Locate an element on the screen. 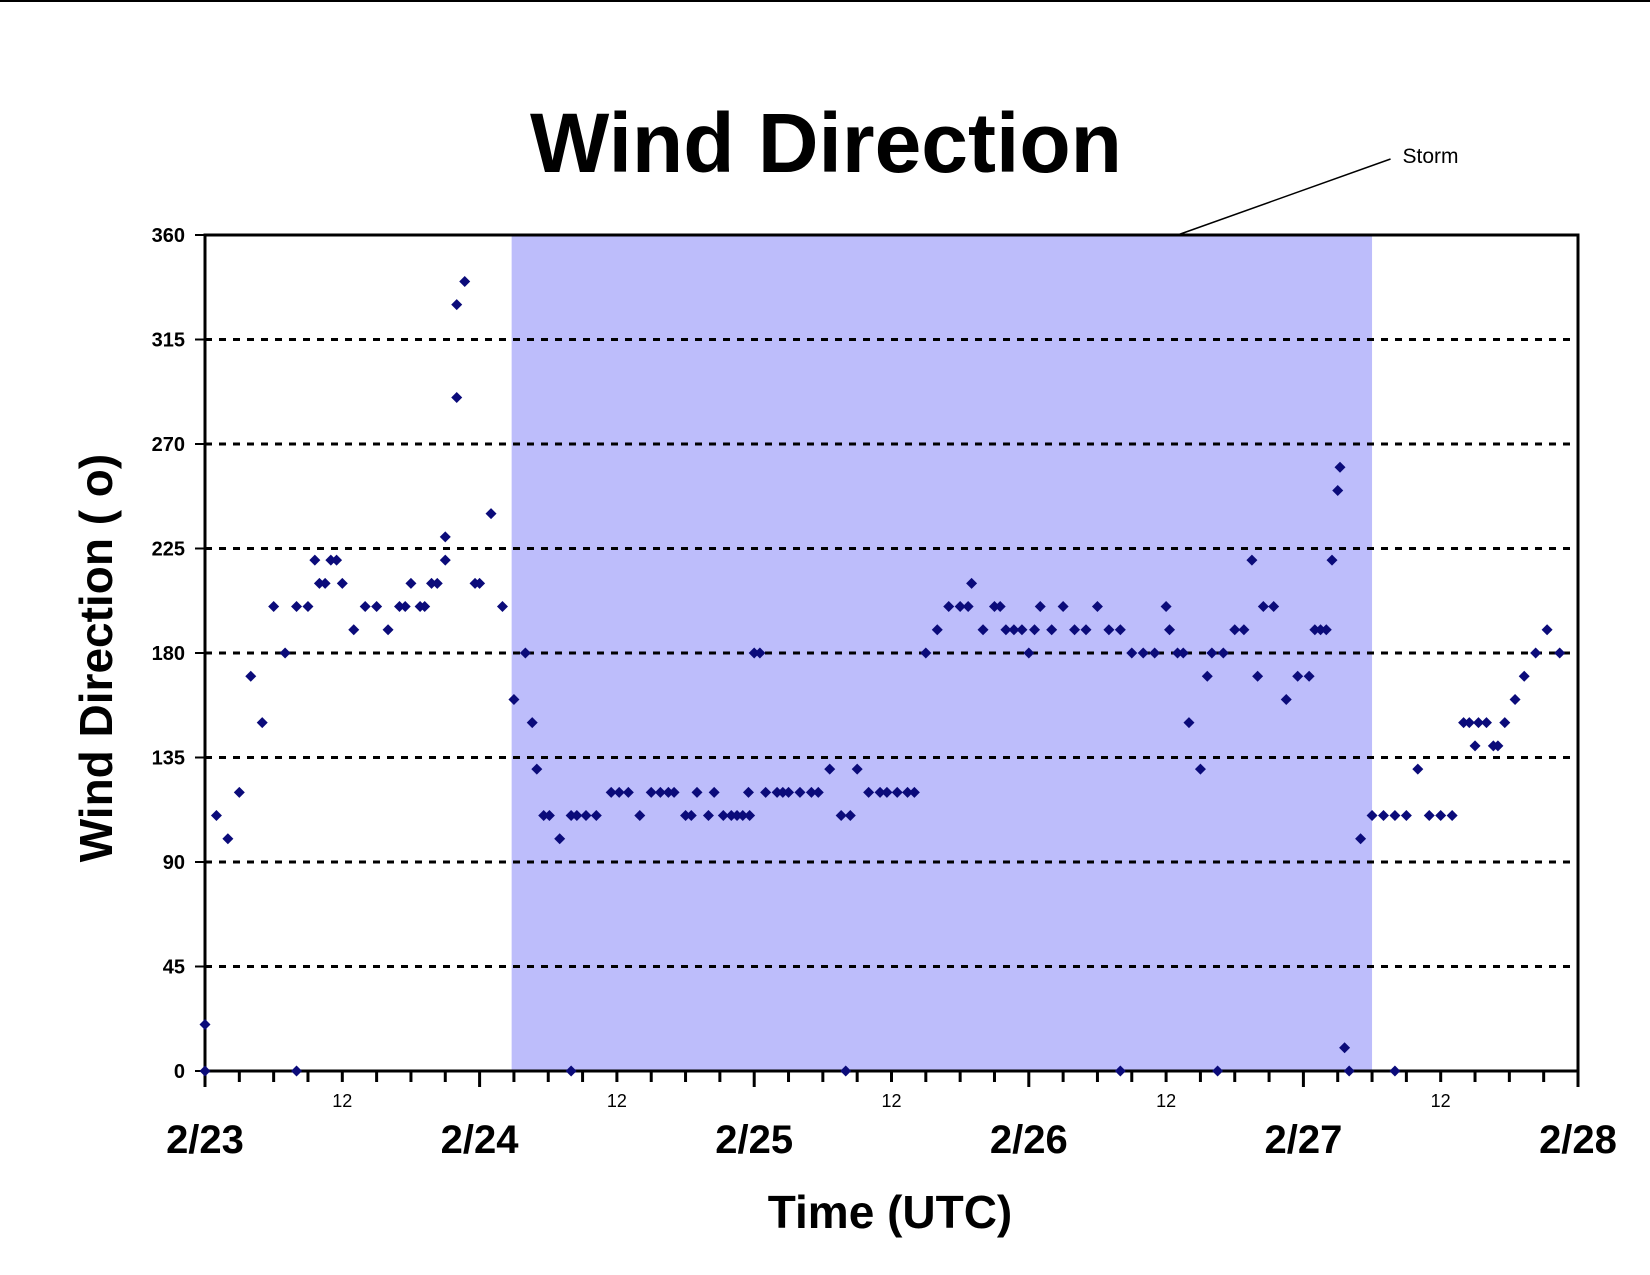 The image size is (1650, 1275). y-axis-title: Wind Direction ( o) is located at coordinates (96, 658).